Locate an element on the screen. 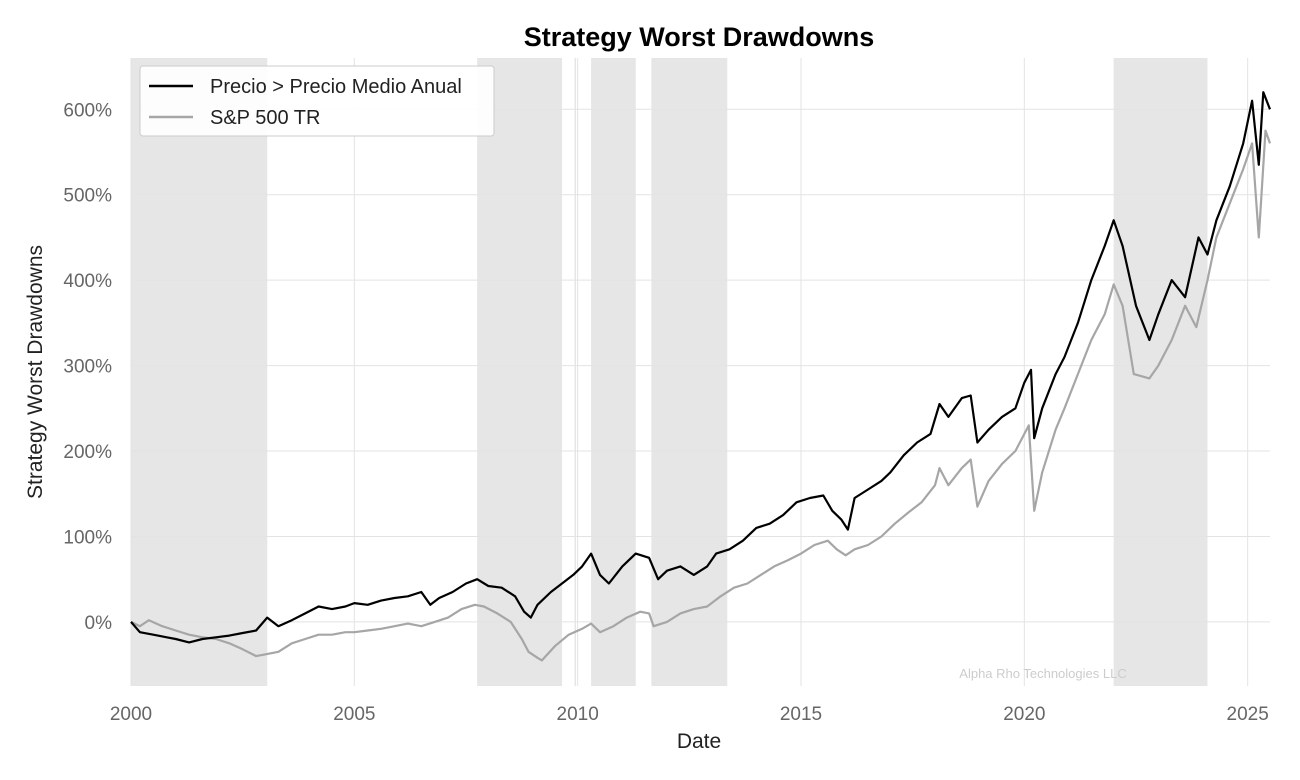 This screenshot has width=1300, height=780. x-tick-label: 2025 is located at coordinates (1248, 714).